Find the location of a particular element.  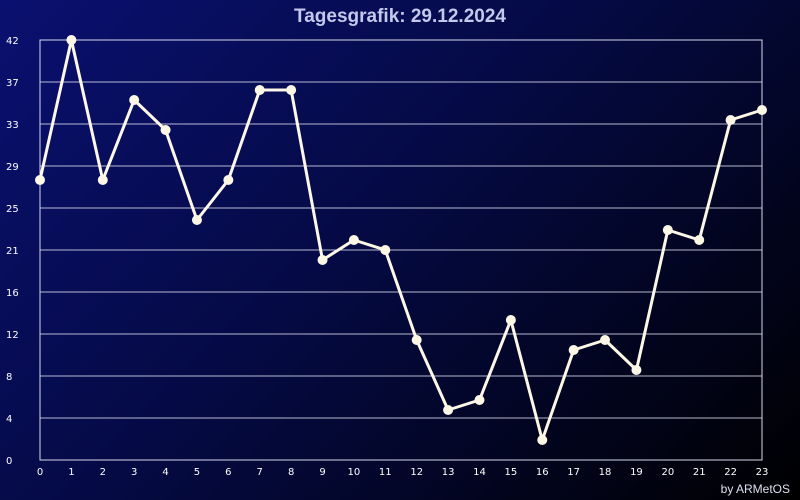

y-tick-label: 8 is located at coordinates (9, 377).